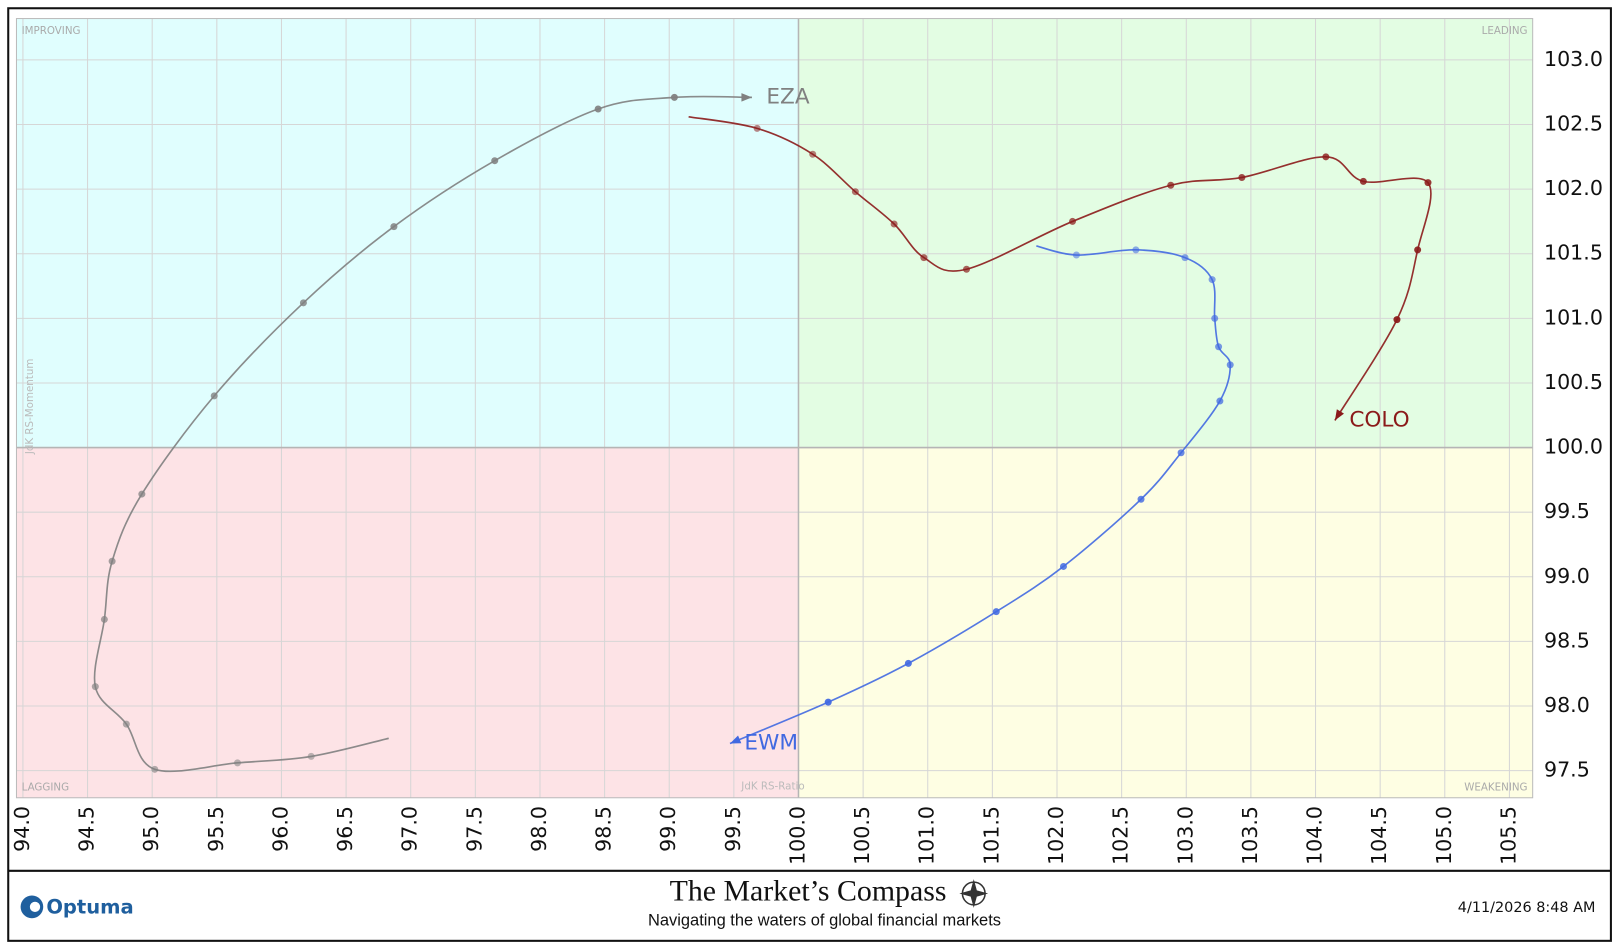 The height and width of the screenshot is (946, 1614). What do you see at coordinates (1250, 835) in the screenshot?
I see `x-tick-label: 103.5` at bounding box center [1250, 835].